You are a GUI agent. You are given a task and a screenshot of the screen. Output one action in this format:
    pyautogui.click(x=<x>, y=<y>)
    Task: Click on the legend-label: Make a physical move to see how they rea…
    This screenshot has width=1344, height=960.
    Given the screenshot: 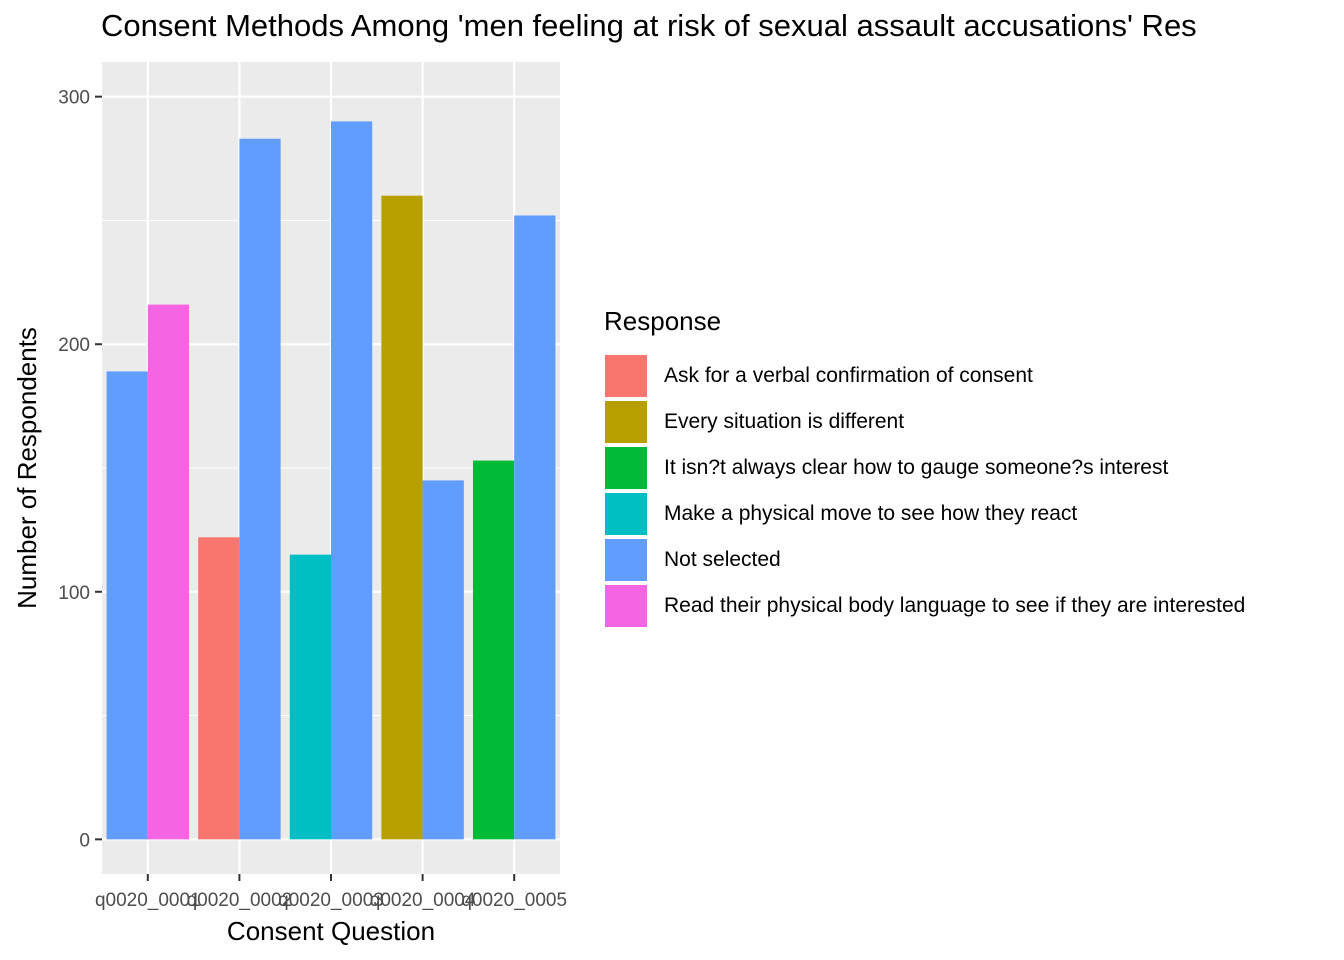 What is the action you would take?
    pyautogui.click(x=871, y=513)
    